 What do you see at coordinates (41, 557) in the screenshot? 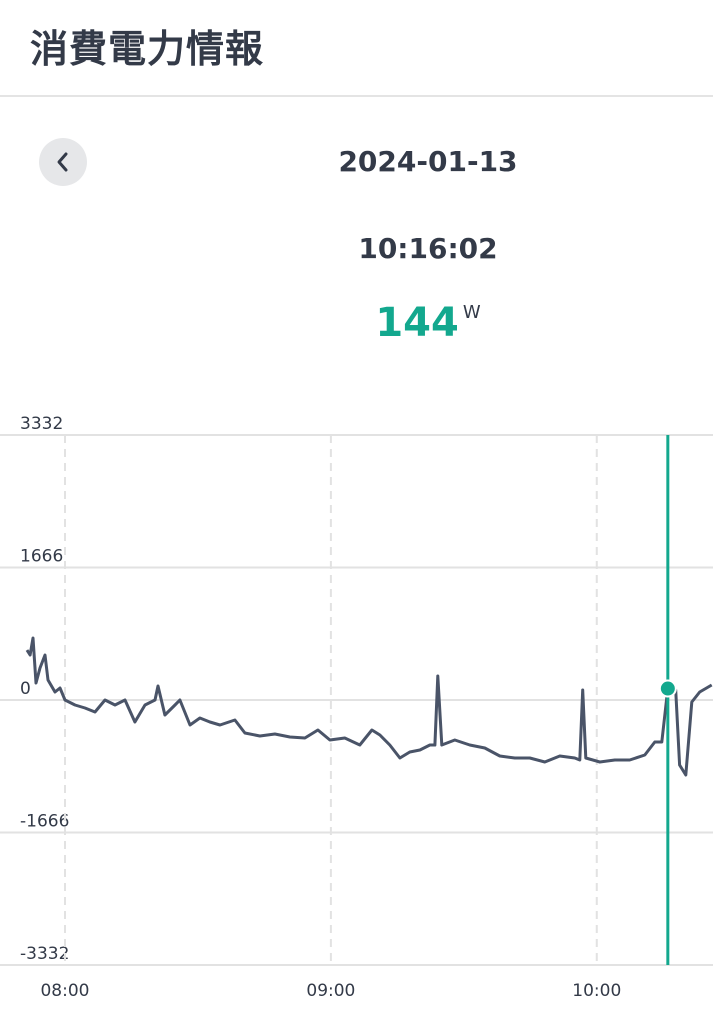
I see `y-tick-label: 1666` at bounding box center [41, 557].